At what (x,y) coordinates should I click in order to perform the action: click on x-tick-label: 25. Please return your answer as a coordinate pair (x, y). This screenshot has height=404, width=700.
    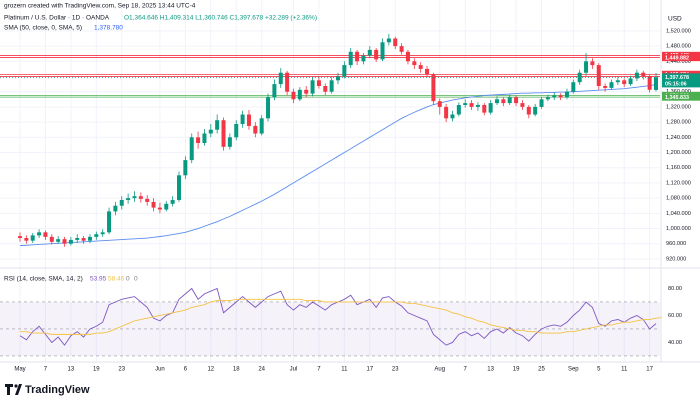
    Looking at the image, I should click on (541, 370).